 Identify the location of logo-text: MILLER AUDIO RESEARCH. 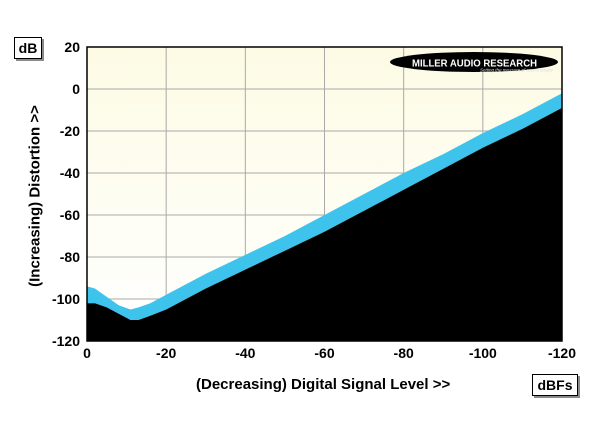
(474, 64).